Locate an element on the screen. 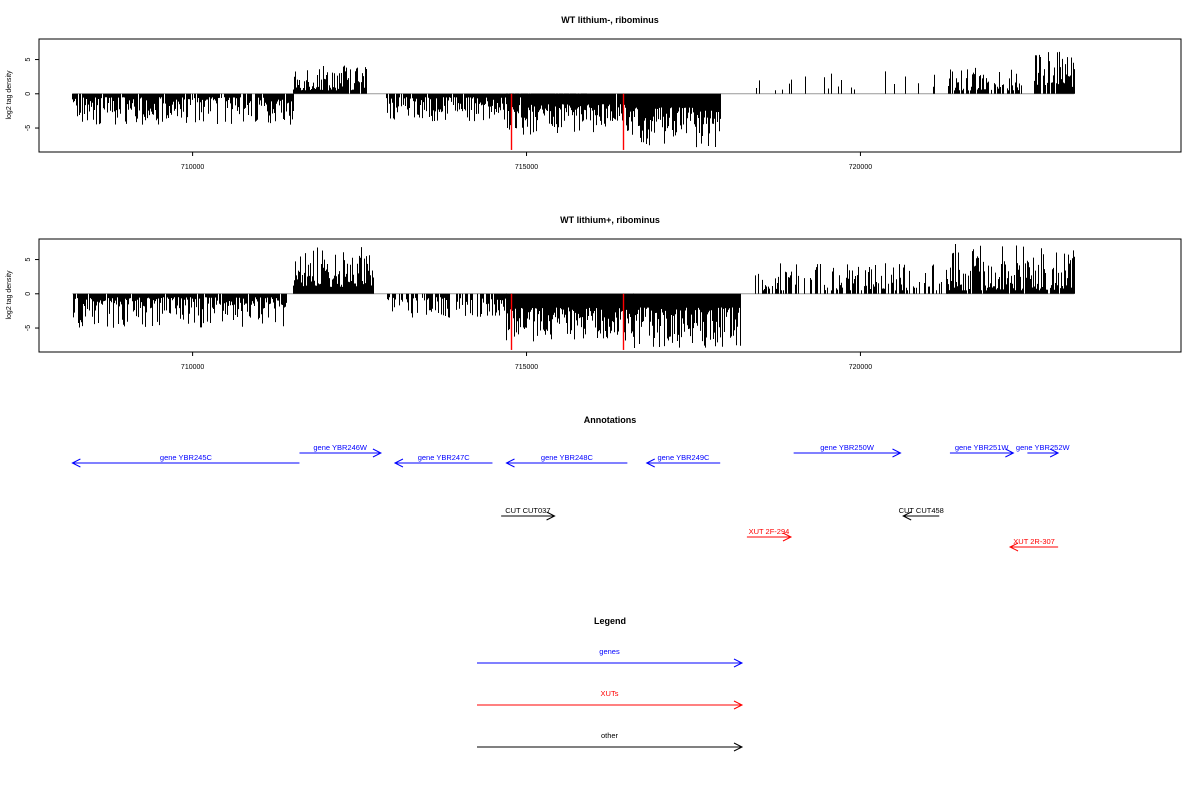 The height and width of the screenshot is (800, 1200). legend-item: other is located at coordinates (610, 741).